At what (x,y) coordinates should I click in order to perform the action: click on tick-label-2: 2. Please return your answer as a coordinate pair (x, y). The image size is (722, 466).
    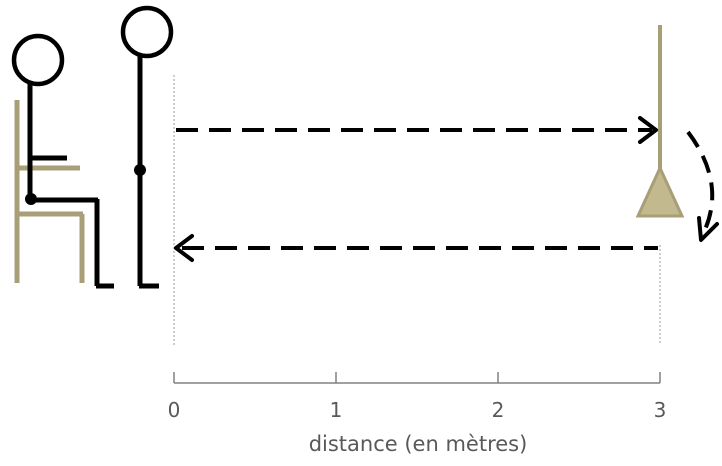
    Looking at the image, I should click on (498, 410).